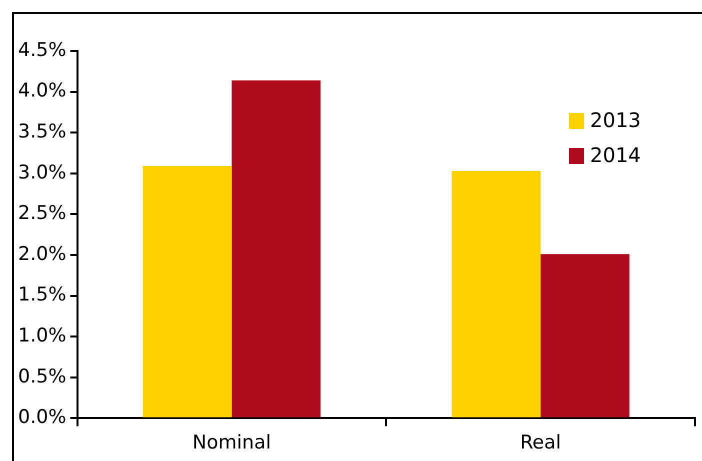  What do you see at coordinates (615, 155) in the screenshot?
I see `legend-label: 2014` at bounding box center [615, 155].